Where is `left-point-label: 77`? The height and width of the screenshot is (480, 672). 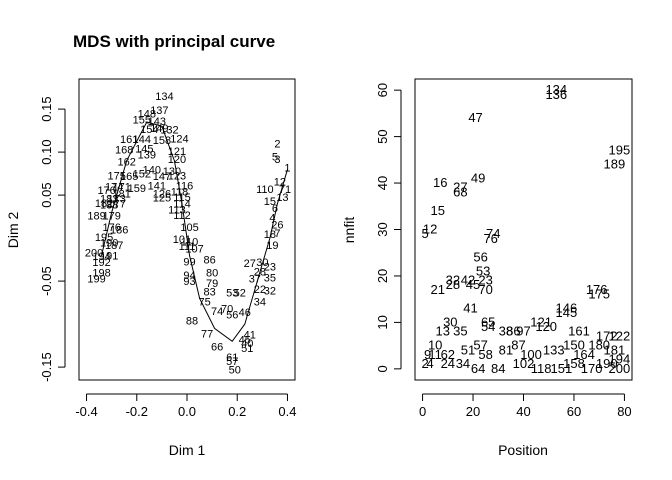 left-point-label: 77 is located at coordinates (207, 335).